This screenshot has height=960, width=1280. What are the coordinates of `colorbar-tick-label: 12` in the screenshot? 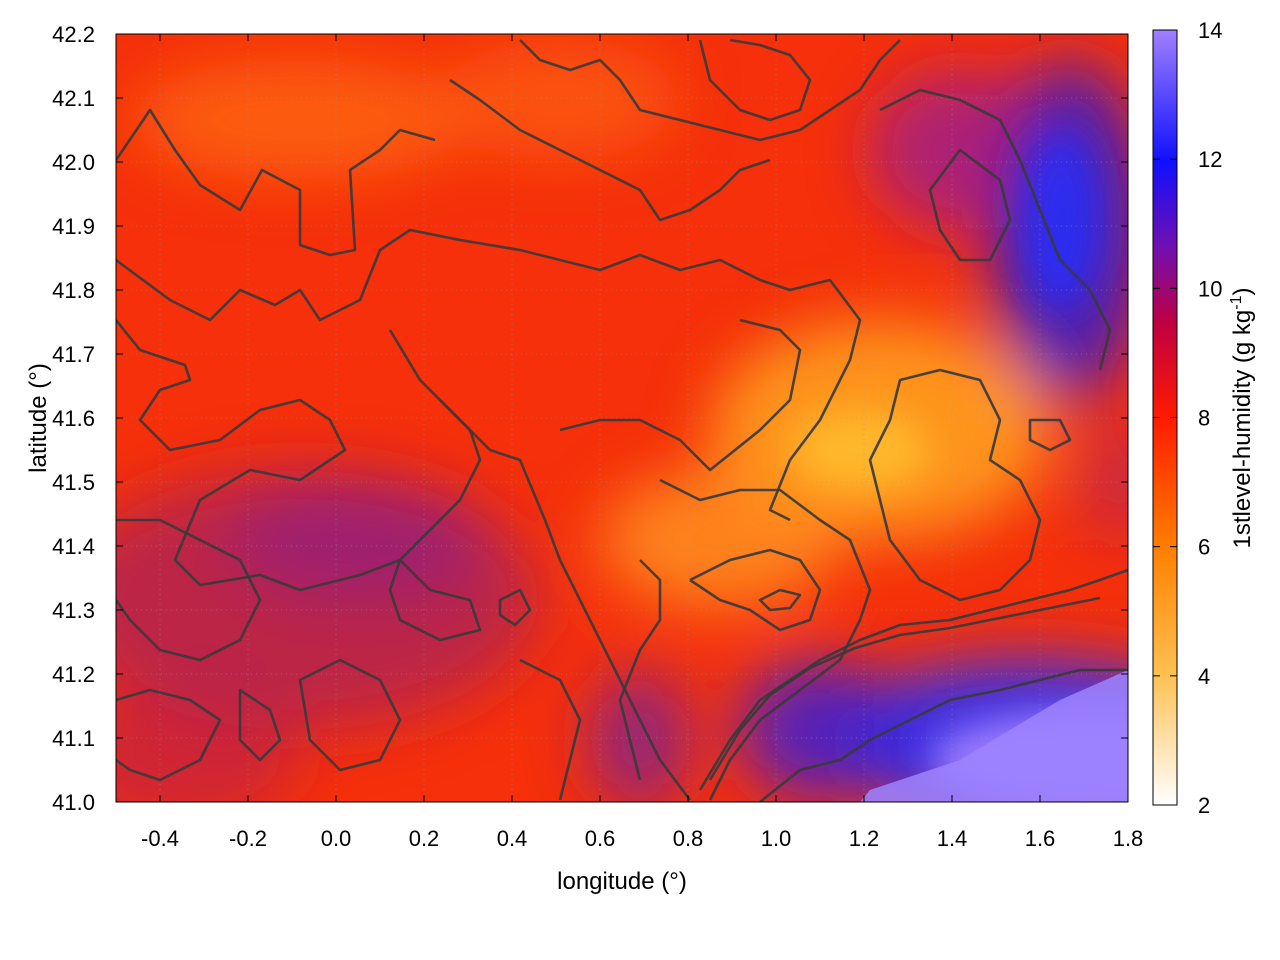 It's located at (1210, 159).